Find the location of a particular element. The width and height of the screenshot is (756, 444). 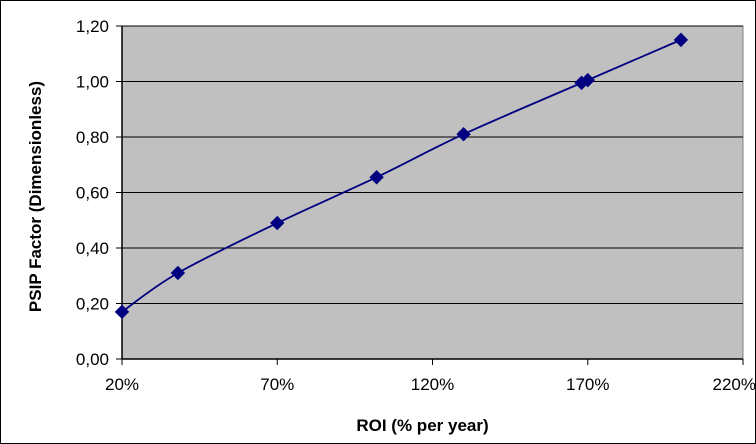

y-axis-title: PSIP Factor (Dimensionless) is located at coordinates (35, 196).